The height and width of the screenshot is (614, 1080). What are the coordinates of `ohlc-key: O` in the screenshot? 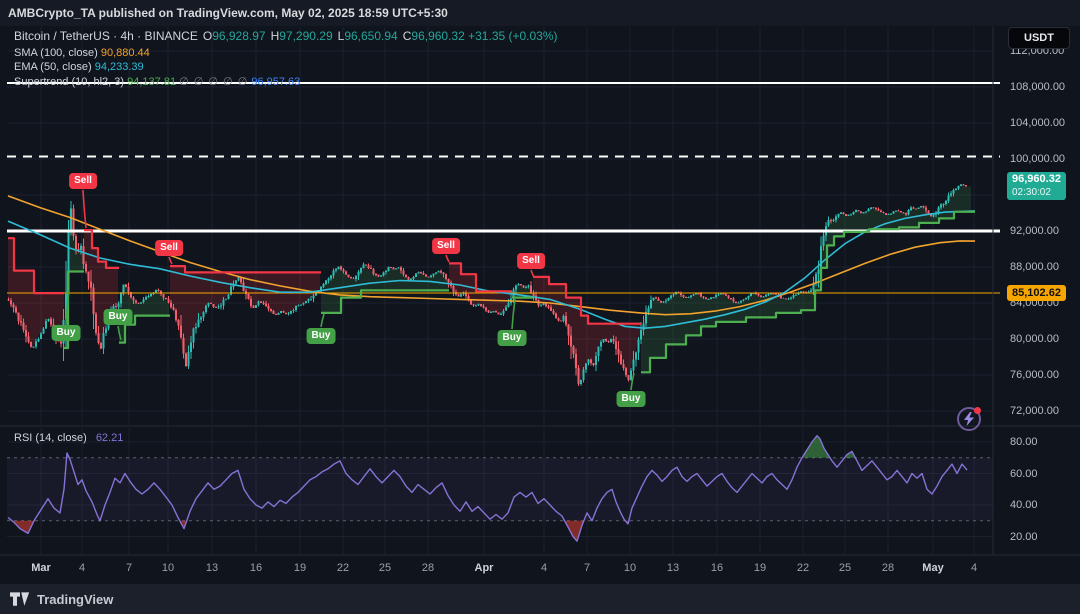 It's located at (207, 36).